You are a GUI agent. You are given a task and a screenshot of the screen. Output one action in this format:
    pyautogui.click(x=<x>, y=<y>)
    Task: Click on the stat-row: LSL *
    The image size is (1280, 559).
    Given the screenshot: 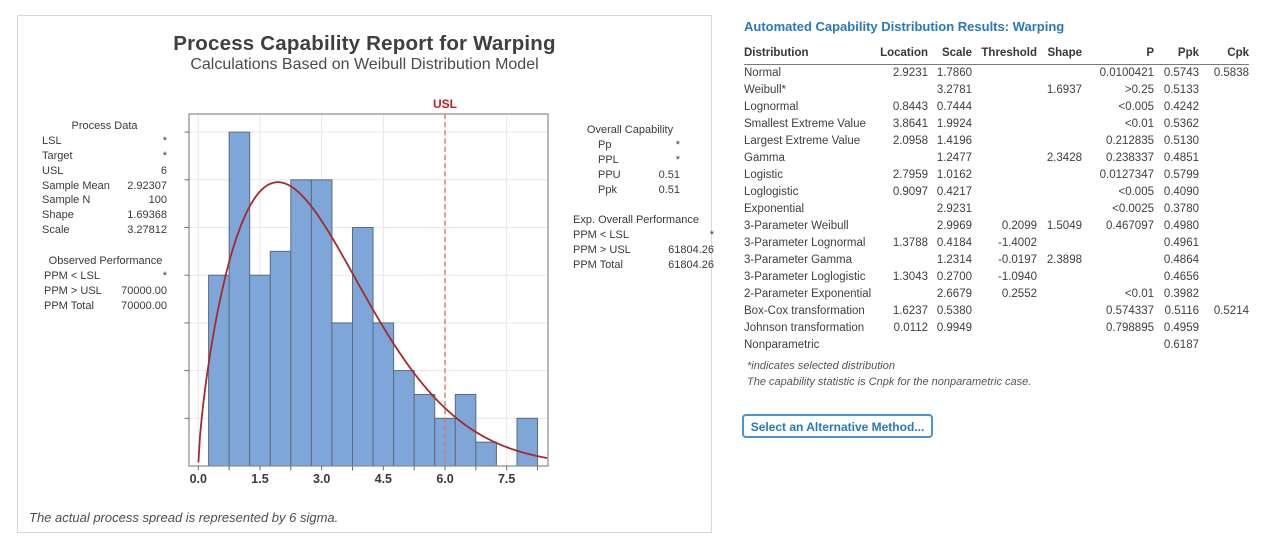 What is the action you would take?
    pyautogui.click(x=104, y=141)
    